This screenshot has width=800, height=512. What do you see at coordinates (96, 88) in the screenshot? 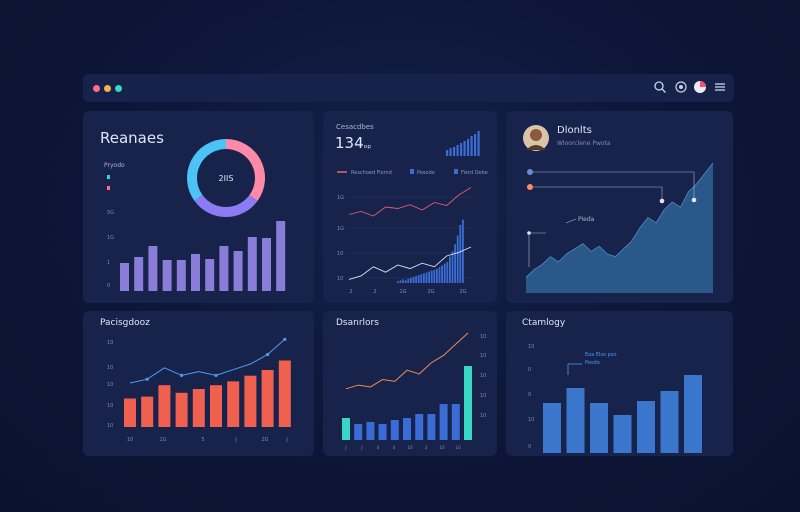
I see `window-dot-close` at bounding box center [96, 88].